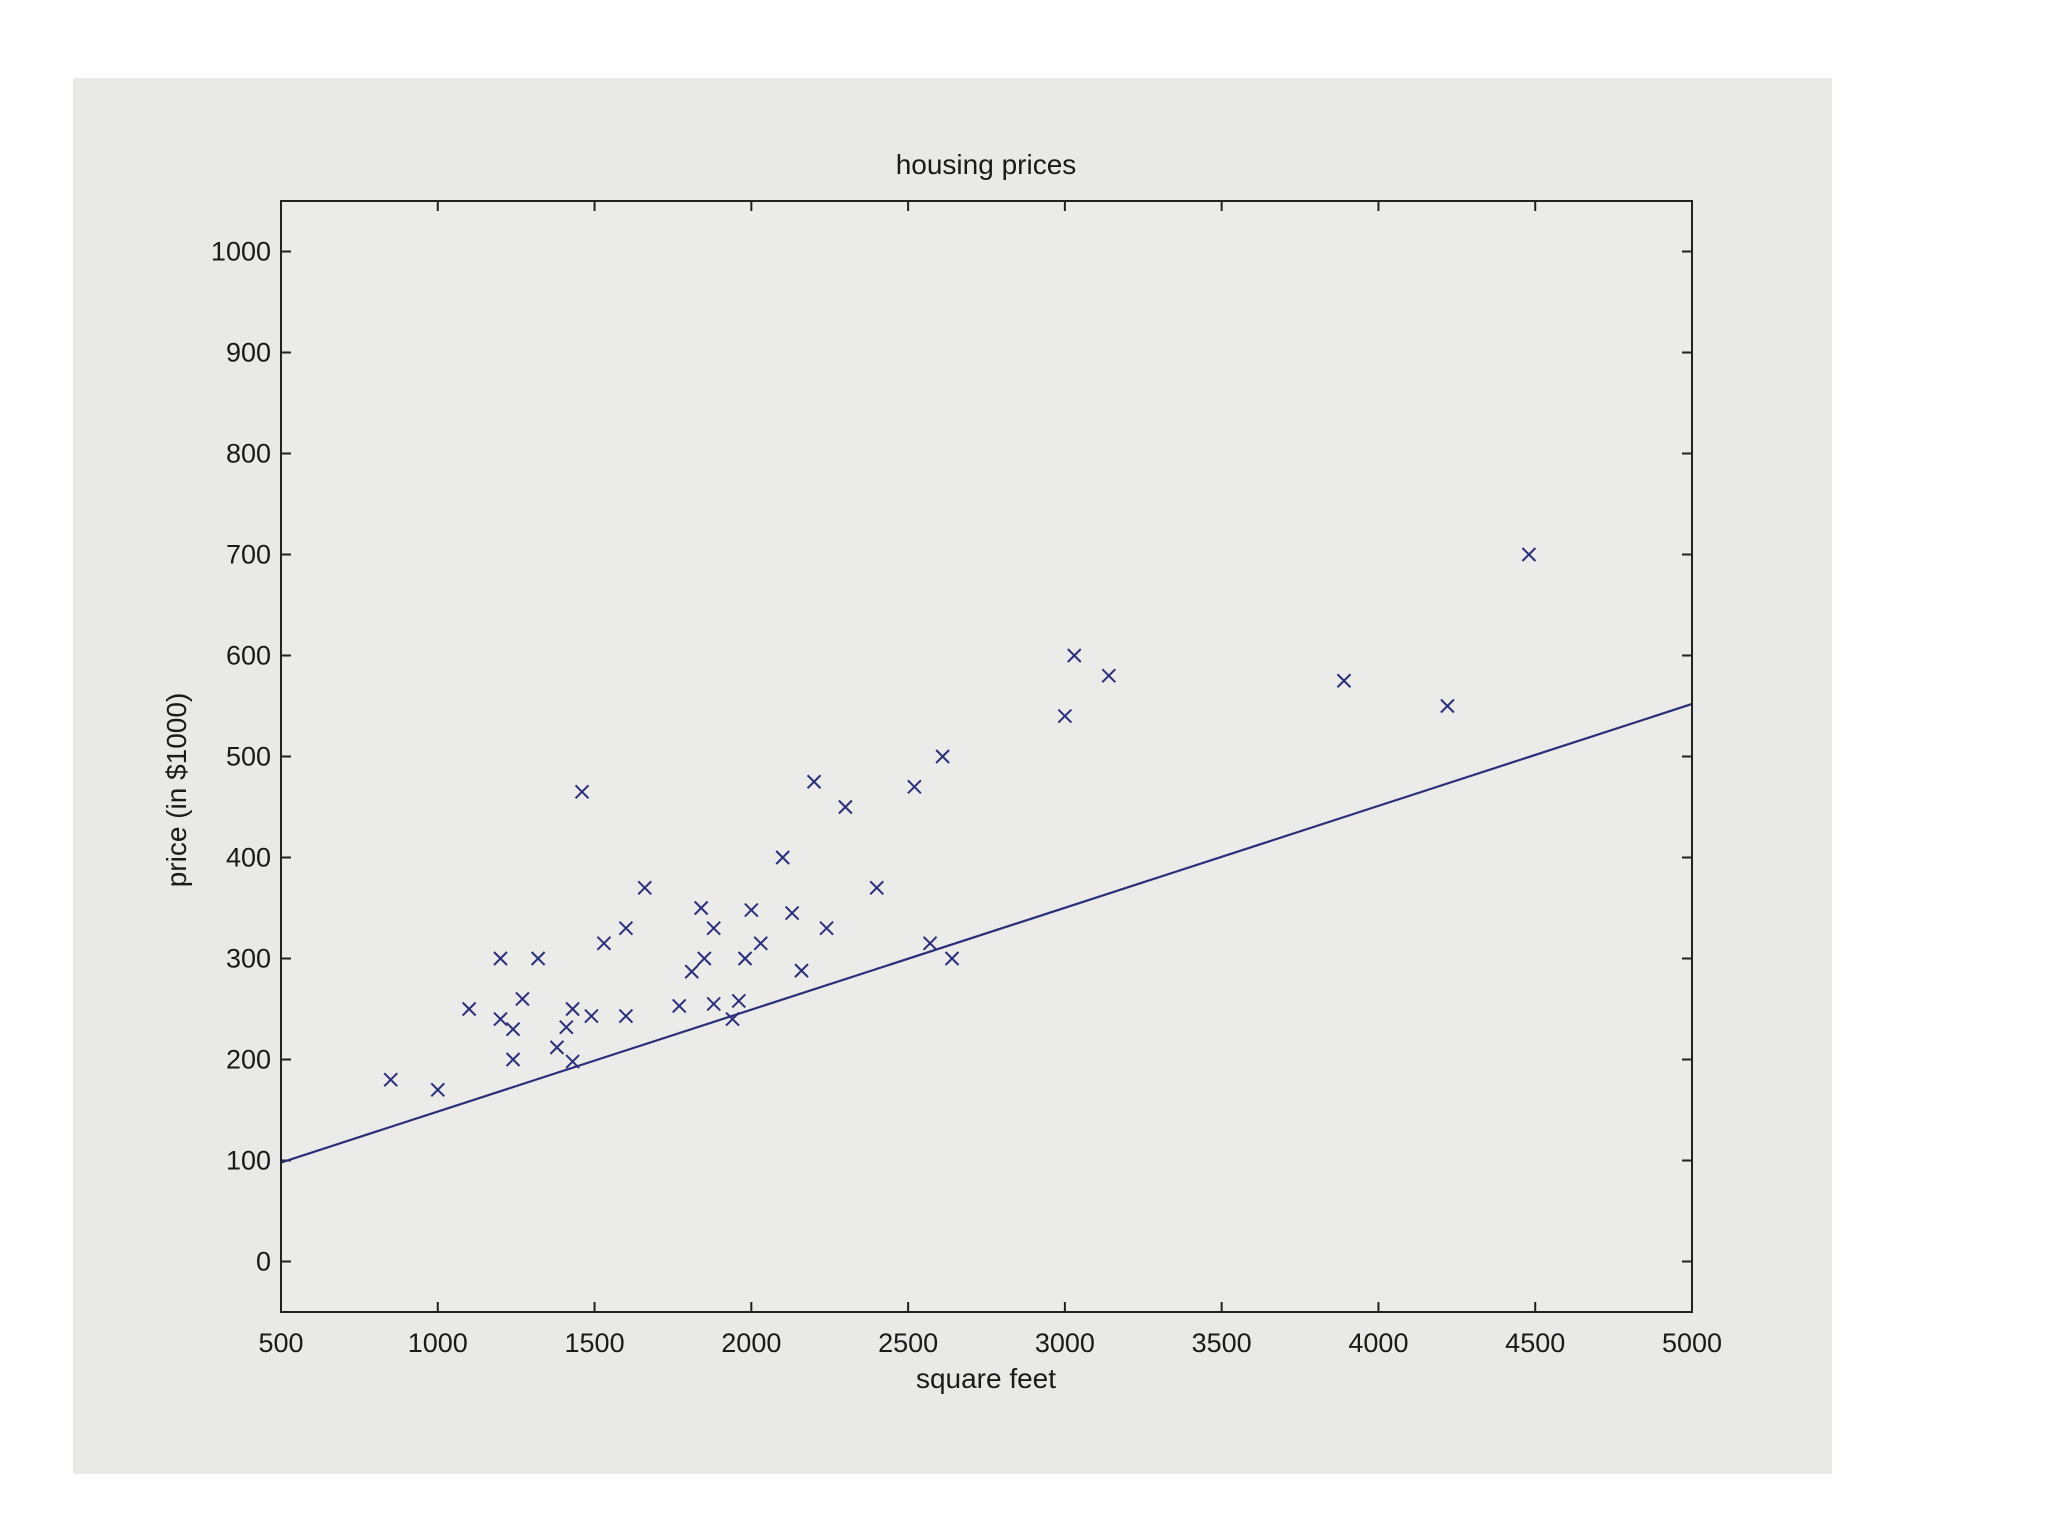 This screenshot has width=2048, height=1536. I want to click on x-tick-labels: 500 1000 1500 2000 2500 3000 3500 4000 4500 5000, so click(990, 1343).